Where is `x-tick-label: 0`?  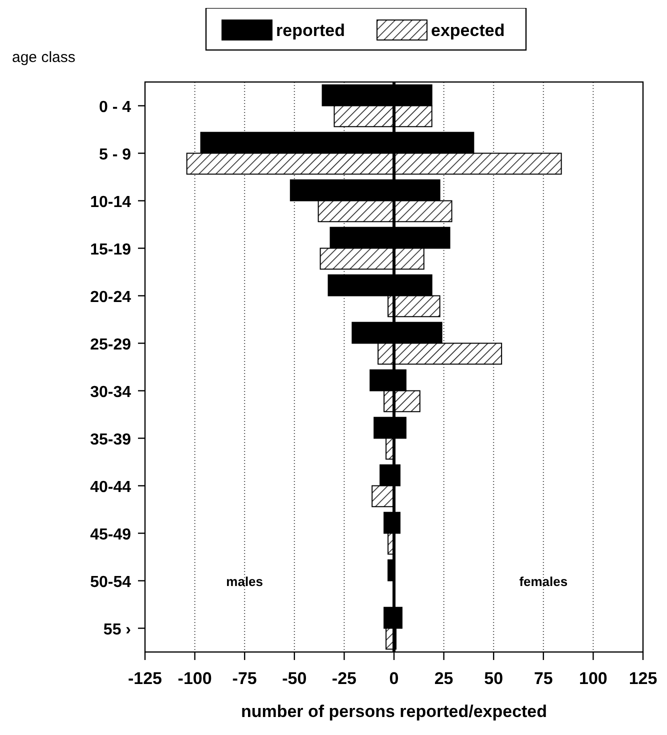 x-tick-label: 0 is located at coordinates (394, 678).